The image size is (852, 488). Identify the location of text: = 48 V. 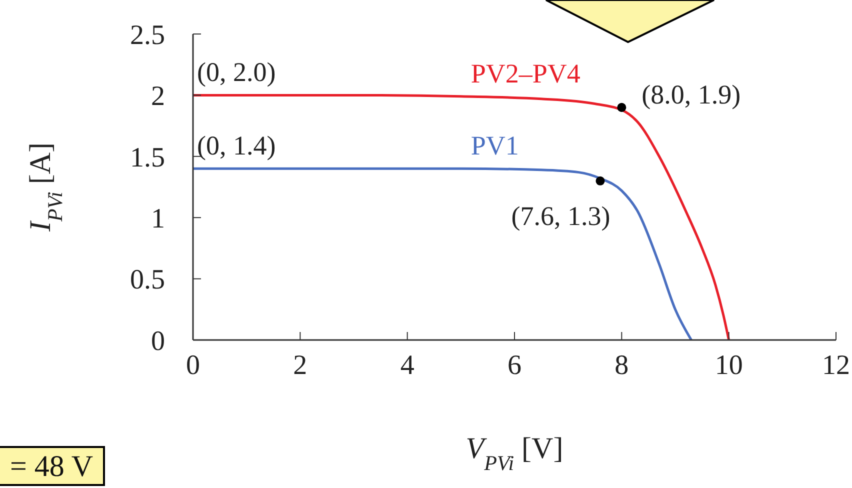
(53, 466).